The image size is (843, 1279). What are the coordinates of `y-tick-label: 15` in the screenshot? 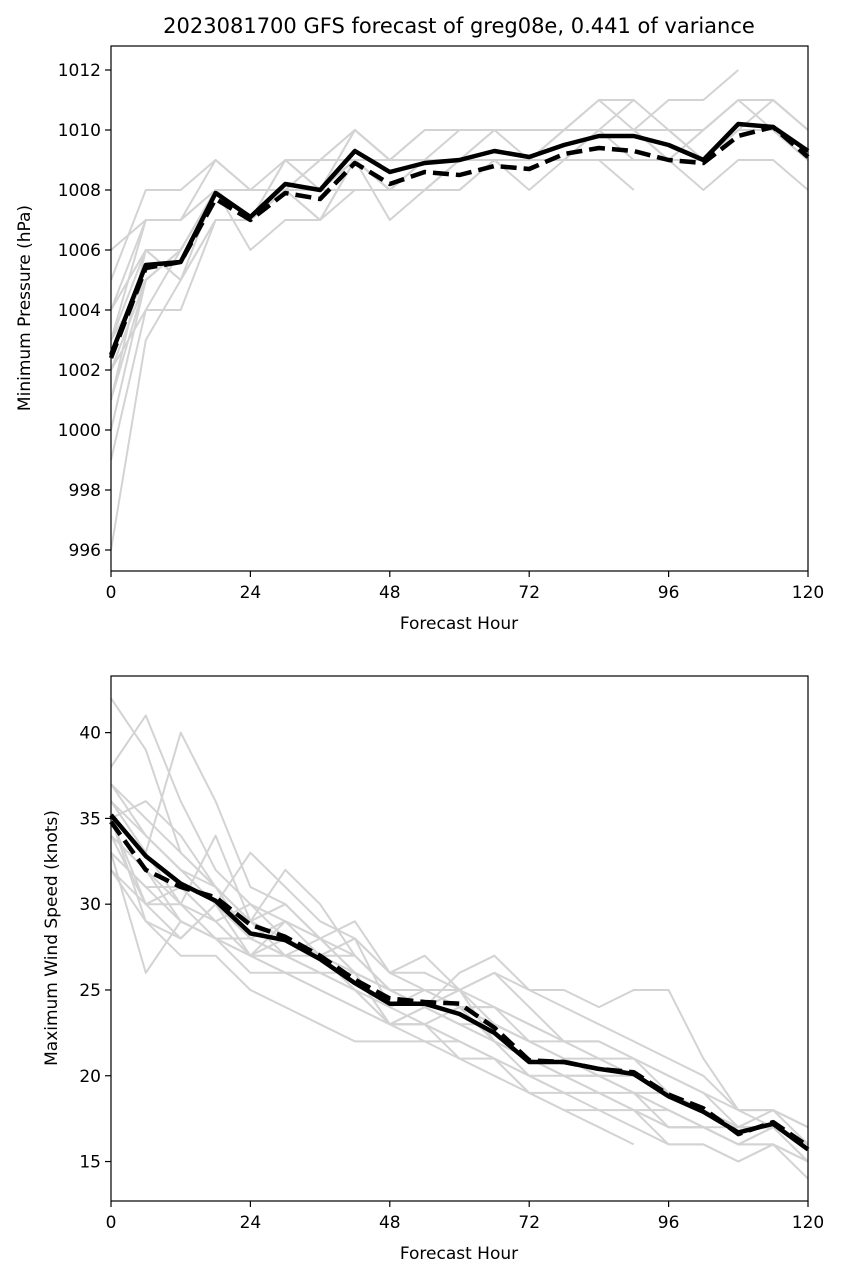 It's located at (90, 1163).